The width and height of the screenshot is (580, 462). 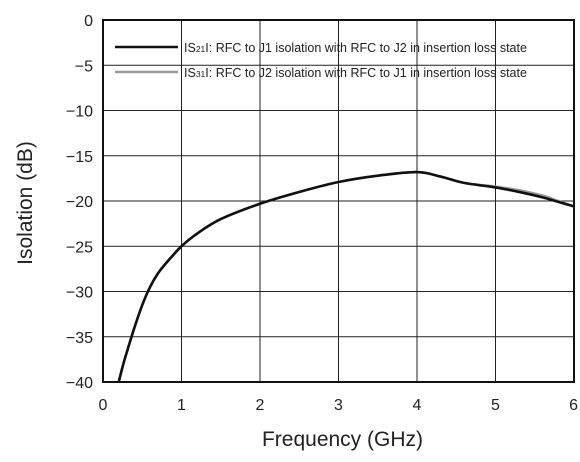 What do you see at coordinates (25, 203) in the screenshot?
I see `y-axis-label: Isolation (dB)` at bounding box center [25, 203].